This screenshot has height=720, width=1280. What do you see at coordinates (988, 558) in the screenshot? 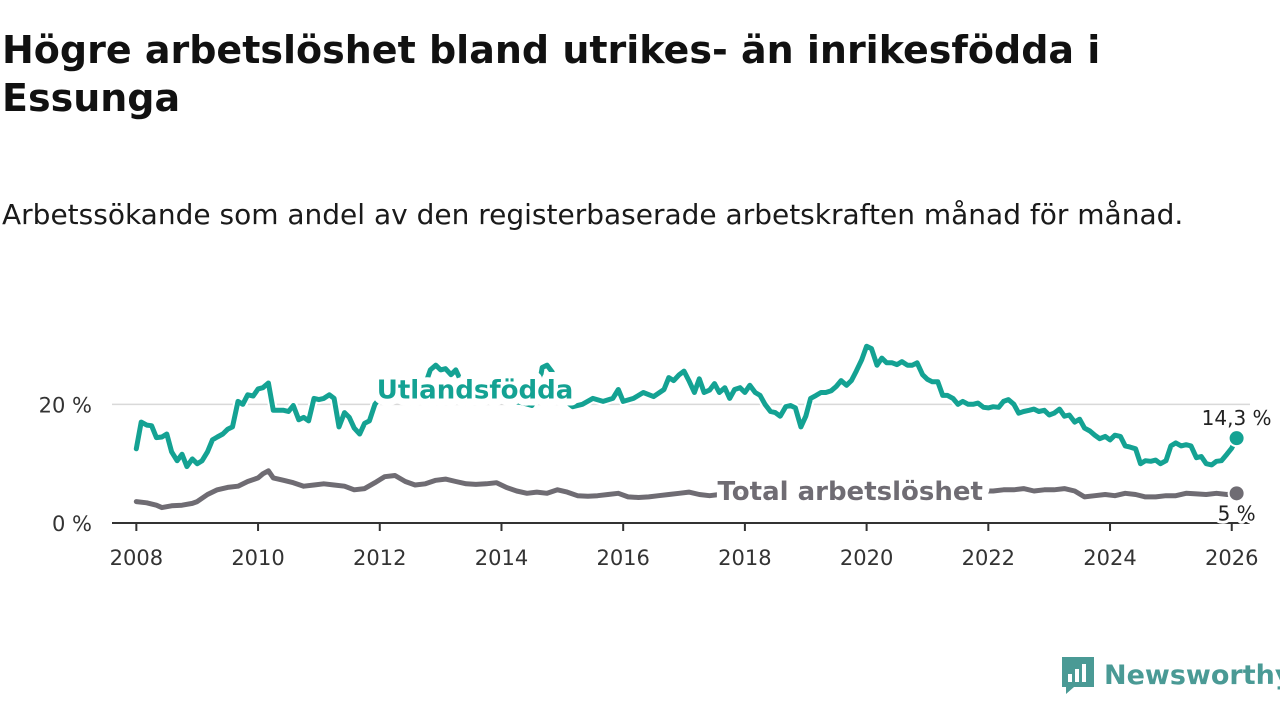
I see `x-tick-label: 2022` at bounding box center [988, 558].